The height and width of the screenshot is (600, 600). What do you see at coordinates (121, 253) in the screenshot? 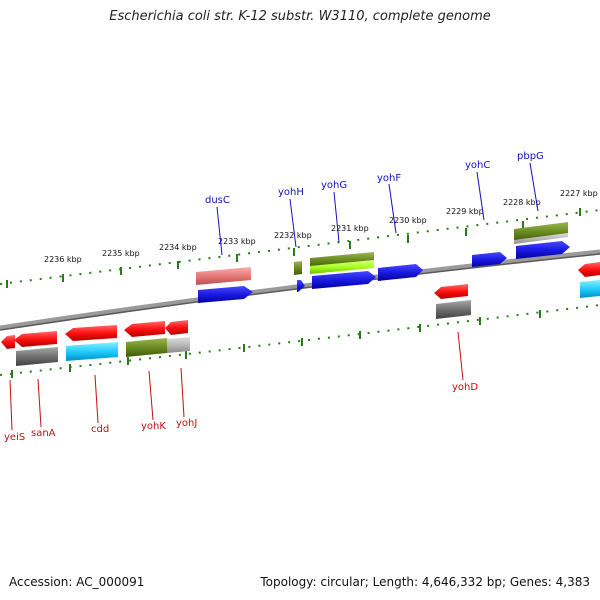
I see `kbp-label: 2235 kbp` at bounding box center [121, 253].